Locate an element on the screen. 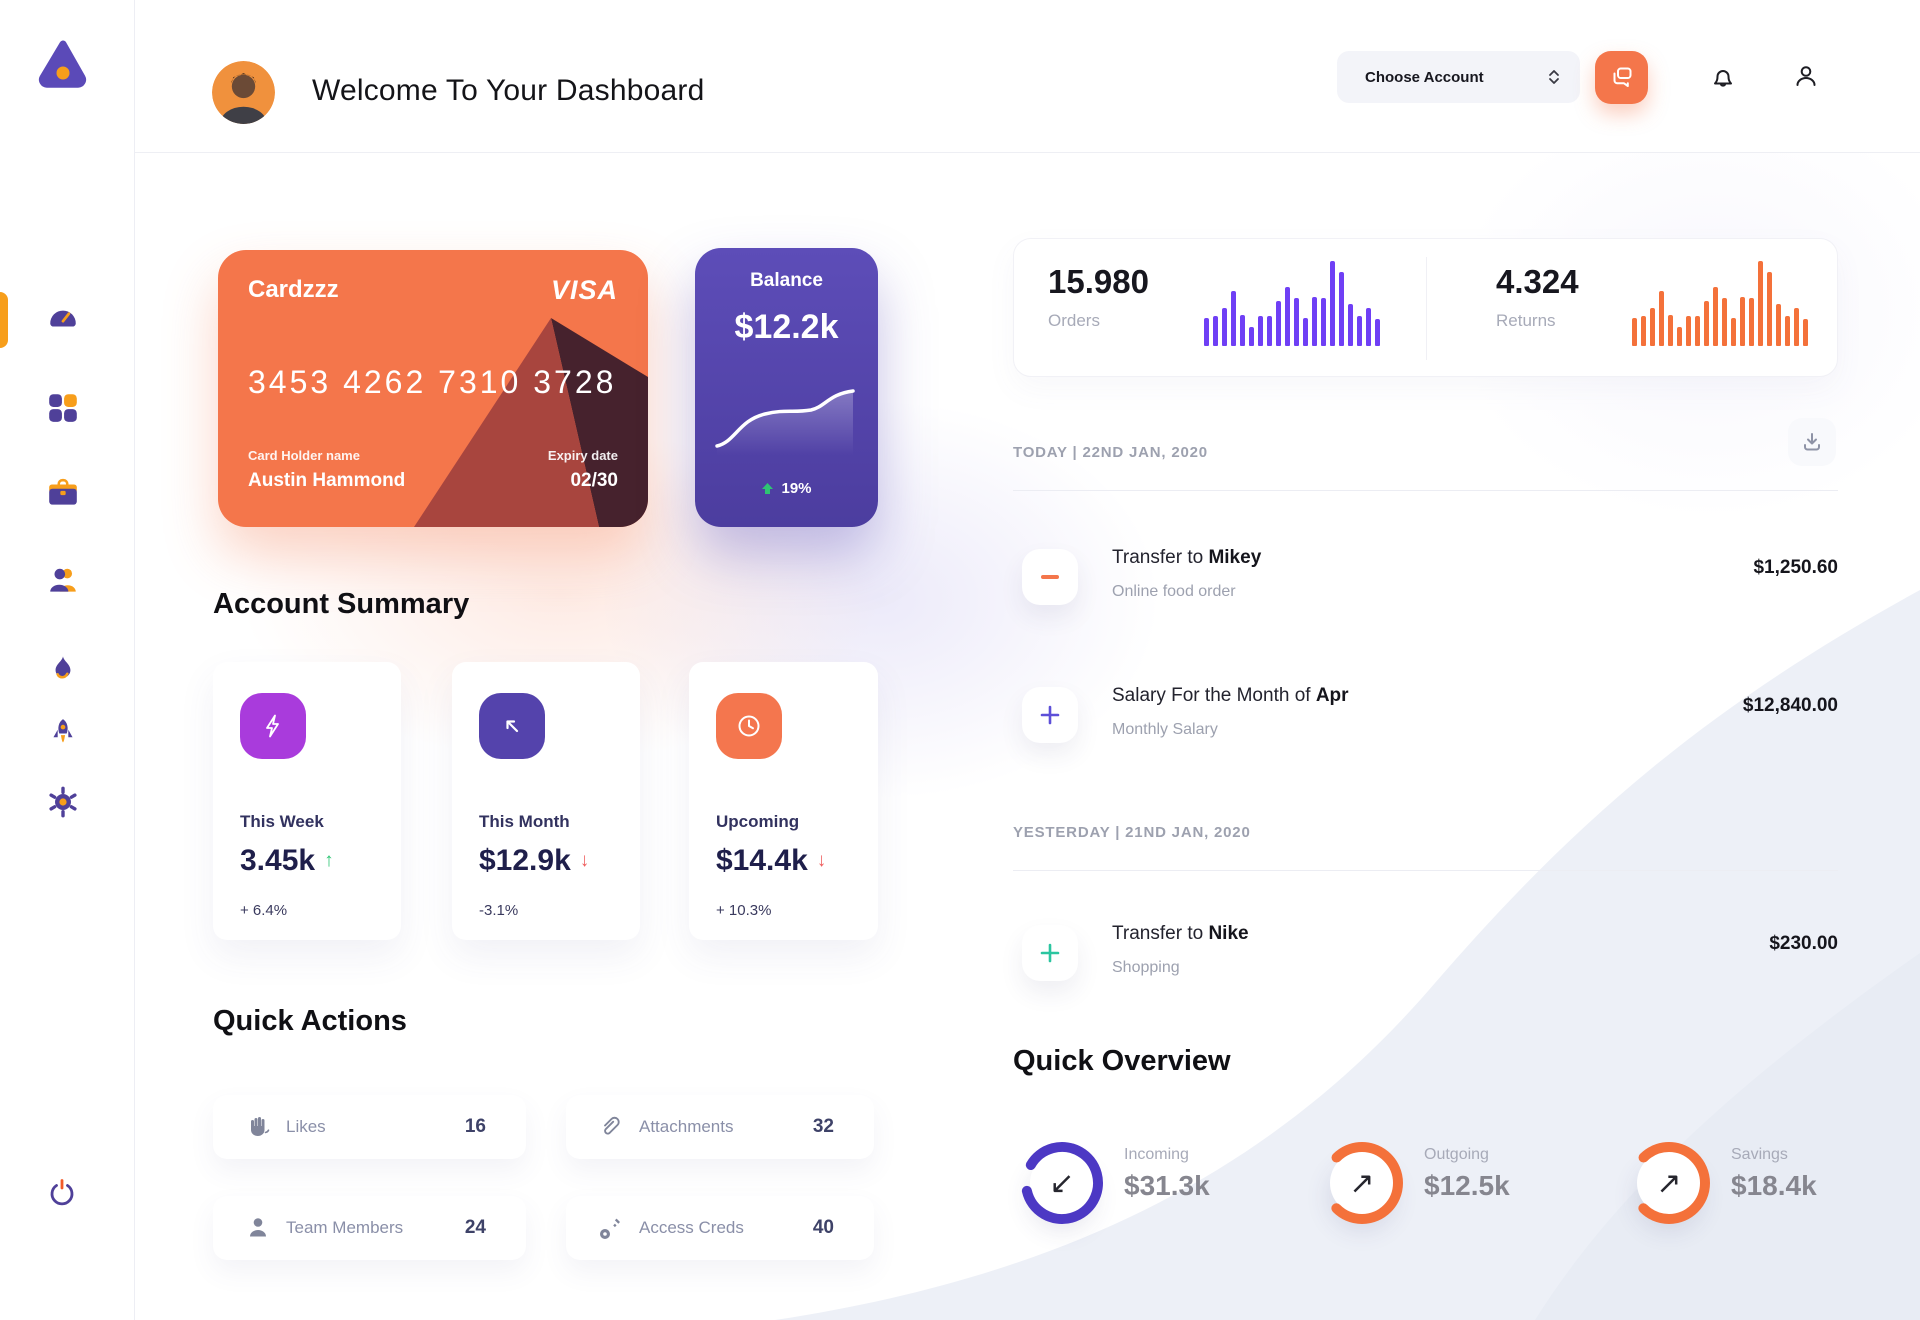 The height and width of the screenshot is (1320, 1920). quick-action-attachments: Attachments 32 is located at coordinates (720, 1127).